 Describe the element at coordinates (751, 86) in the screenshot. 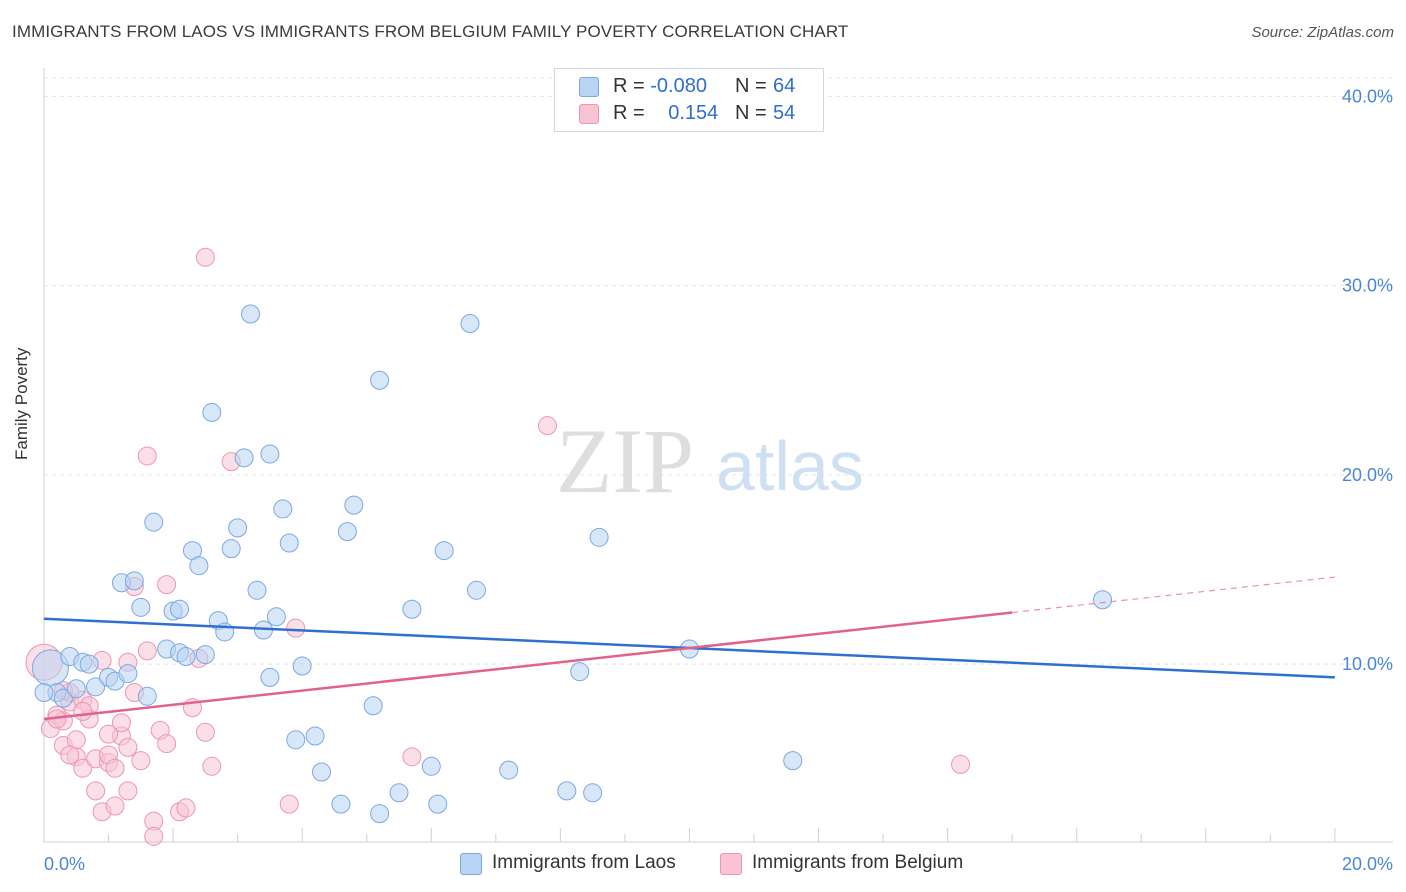

I see `laos-n-label: N =` at that location.